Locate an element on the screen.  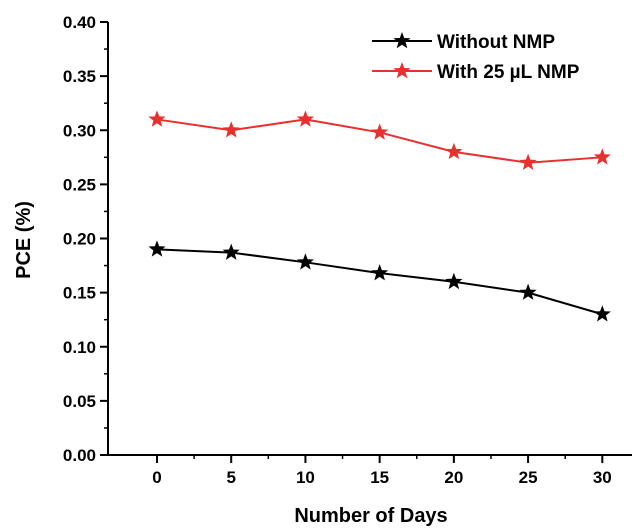
series-line is located at coordinates (379, 282).